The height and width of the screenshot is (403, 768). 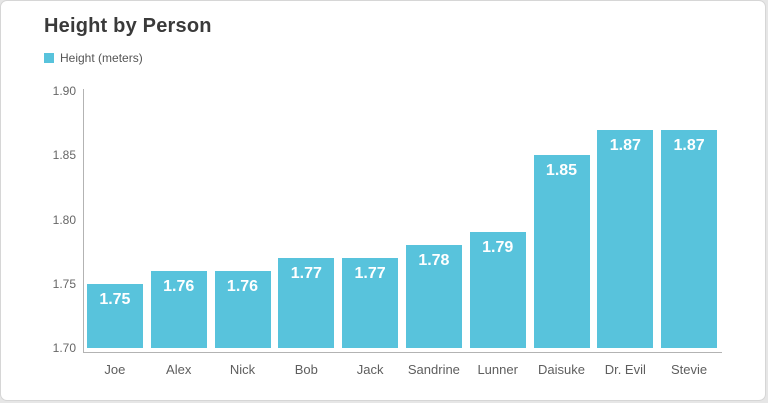 What do you see at coordinates (498, 248) in the screenshot?
I see `bar-value-label: 1.79` at bounding box center [498, 248].